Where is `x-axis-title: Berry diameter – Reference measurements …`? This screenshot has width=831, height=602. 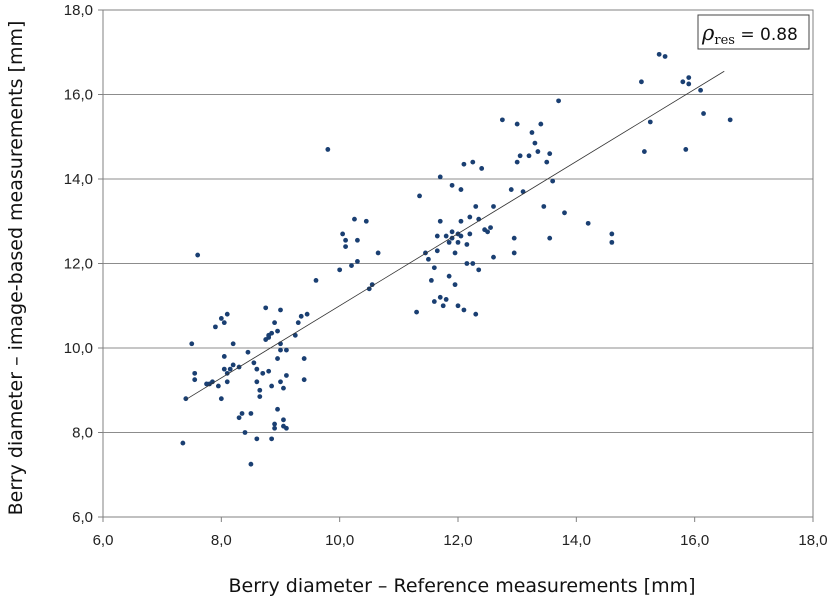 x-axis-title: Berry diameter – Reference measurements … is located at coordinates (461, 586).